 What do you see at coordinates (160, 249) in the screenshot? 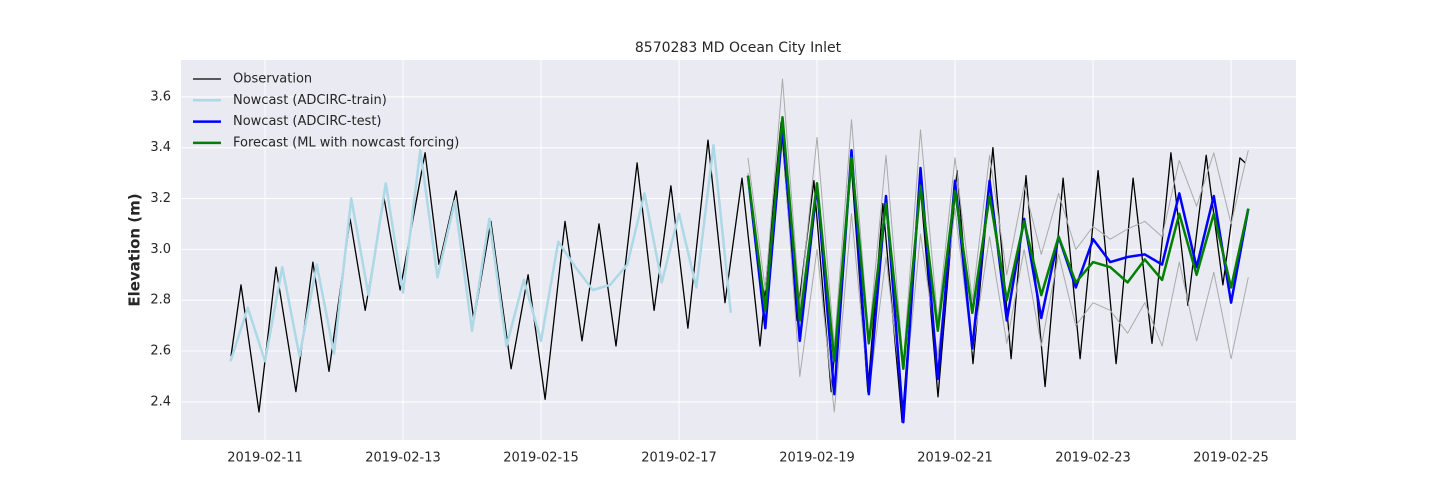
I see `y-tick-label: 3.0` at bounding box center [160, 249].